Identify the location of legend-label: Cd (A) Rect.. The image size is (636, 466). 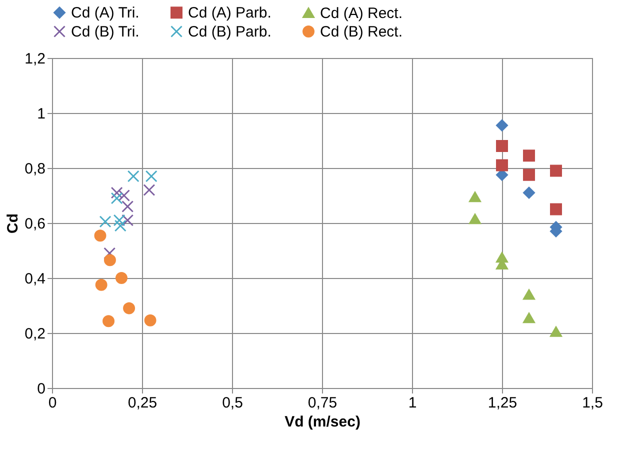
(361, 13).